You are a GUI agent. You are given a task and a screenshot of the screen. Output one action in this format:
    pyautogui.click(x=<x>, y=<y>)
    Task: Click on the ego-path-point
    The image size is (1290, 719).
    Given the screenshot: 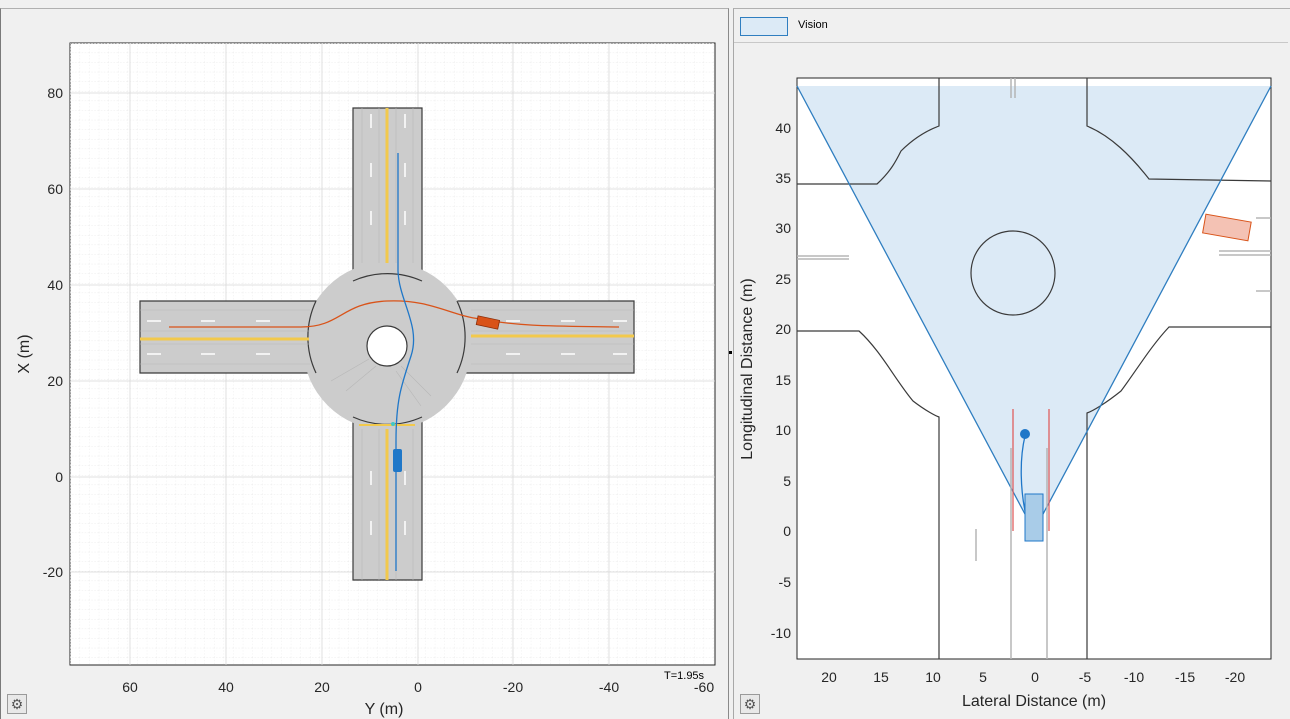 What is the action you would take?
    pyautogui.click(x=1025, y=434)
    